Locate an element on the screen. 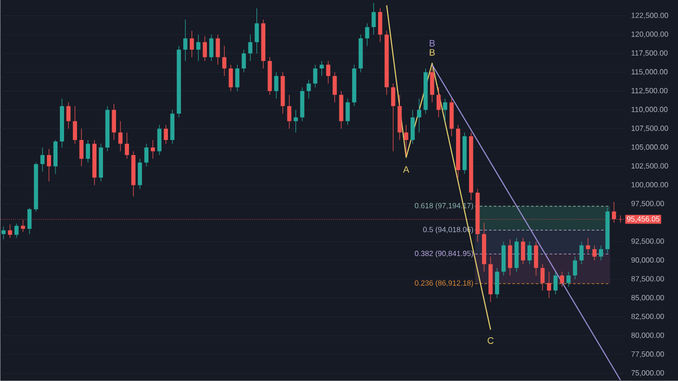 The width and height of the screenshot is (678, 381). line-series is located at coordinates (439, 167).